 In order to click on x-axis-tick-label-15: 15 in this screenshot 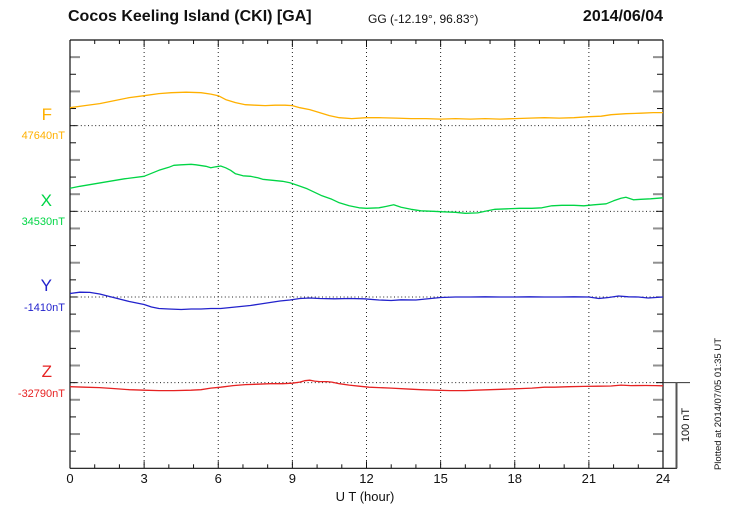, I will do `click(440, 478)`.